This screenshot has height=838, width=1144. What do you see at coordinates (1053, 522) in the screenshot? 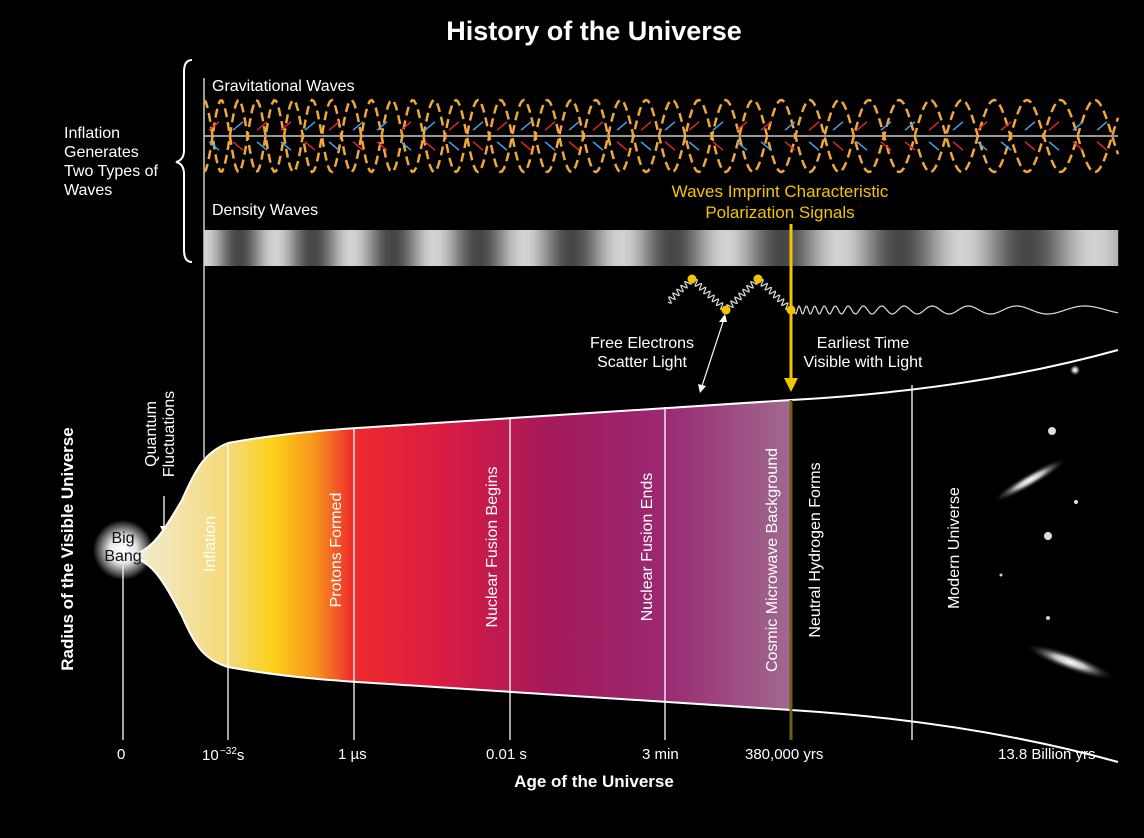
I see `galaxies` at bounding box center [1053, 522].